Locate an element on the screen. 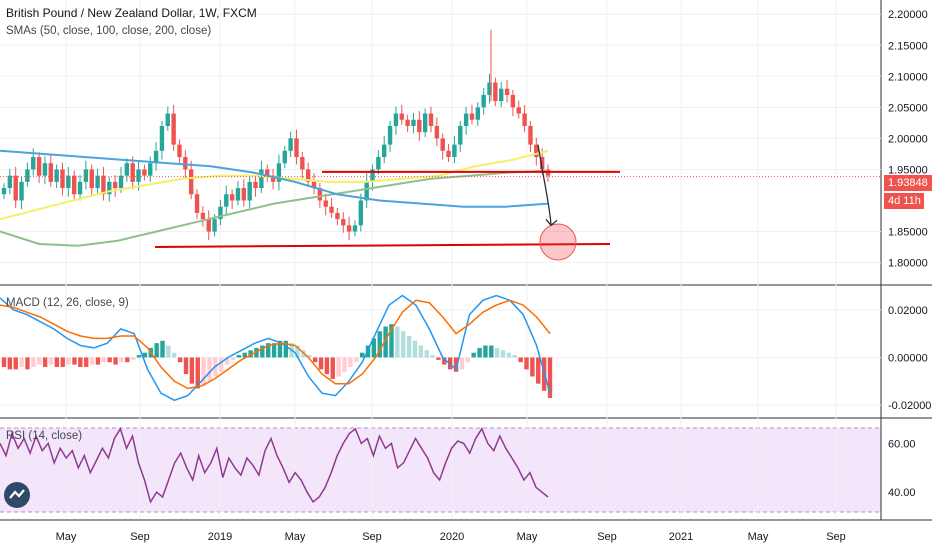  macd-pane is located at coordinates (276, 348).